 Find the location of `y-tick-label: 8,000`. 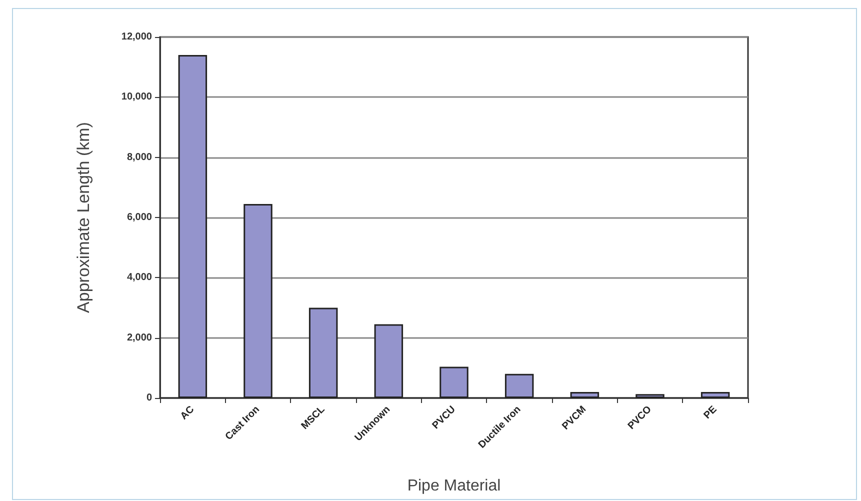

y-tick-label: 8,000 is located at coordinates (139, 157).